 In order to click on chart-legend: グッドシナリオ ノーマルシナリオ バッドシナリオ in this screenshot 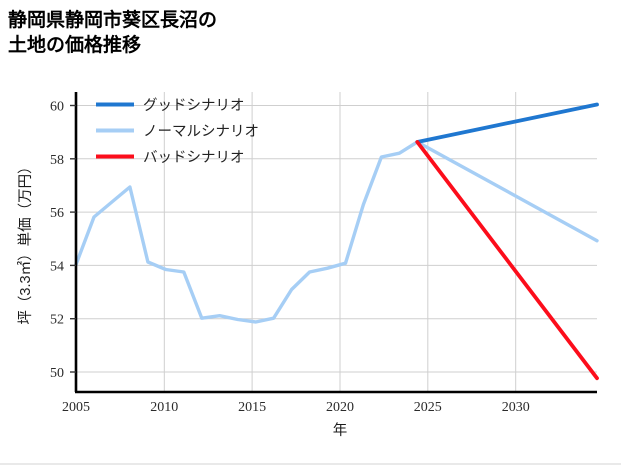, I will do `click(177, 131)`.